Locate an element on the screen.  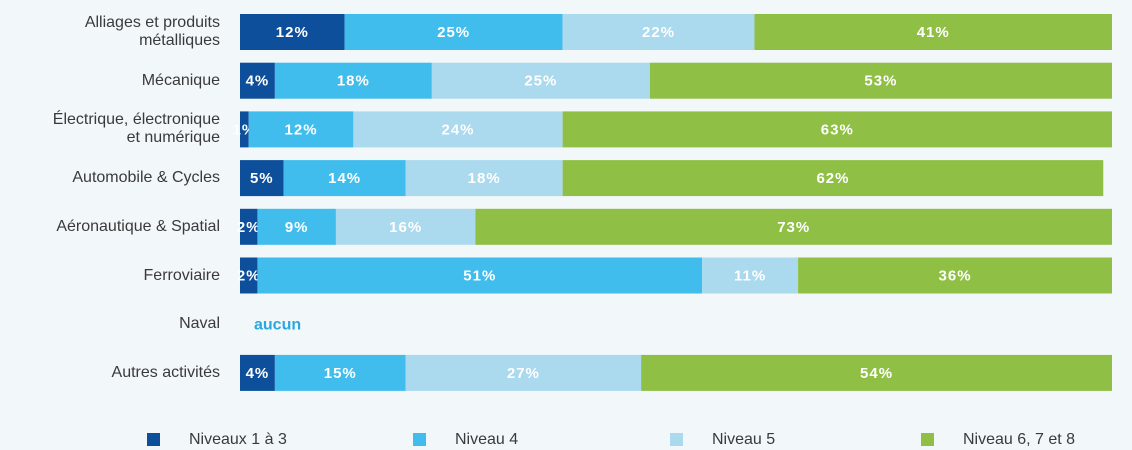
value-label: 51% is located at coordinates (479, 275).